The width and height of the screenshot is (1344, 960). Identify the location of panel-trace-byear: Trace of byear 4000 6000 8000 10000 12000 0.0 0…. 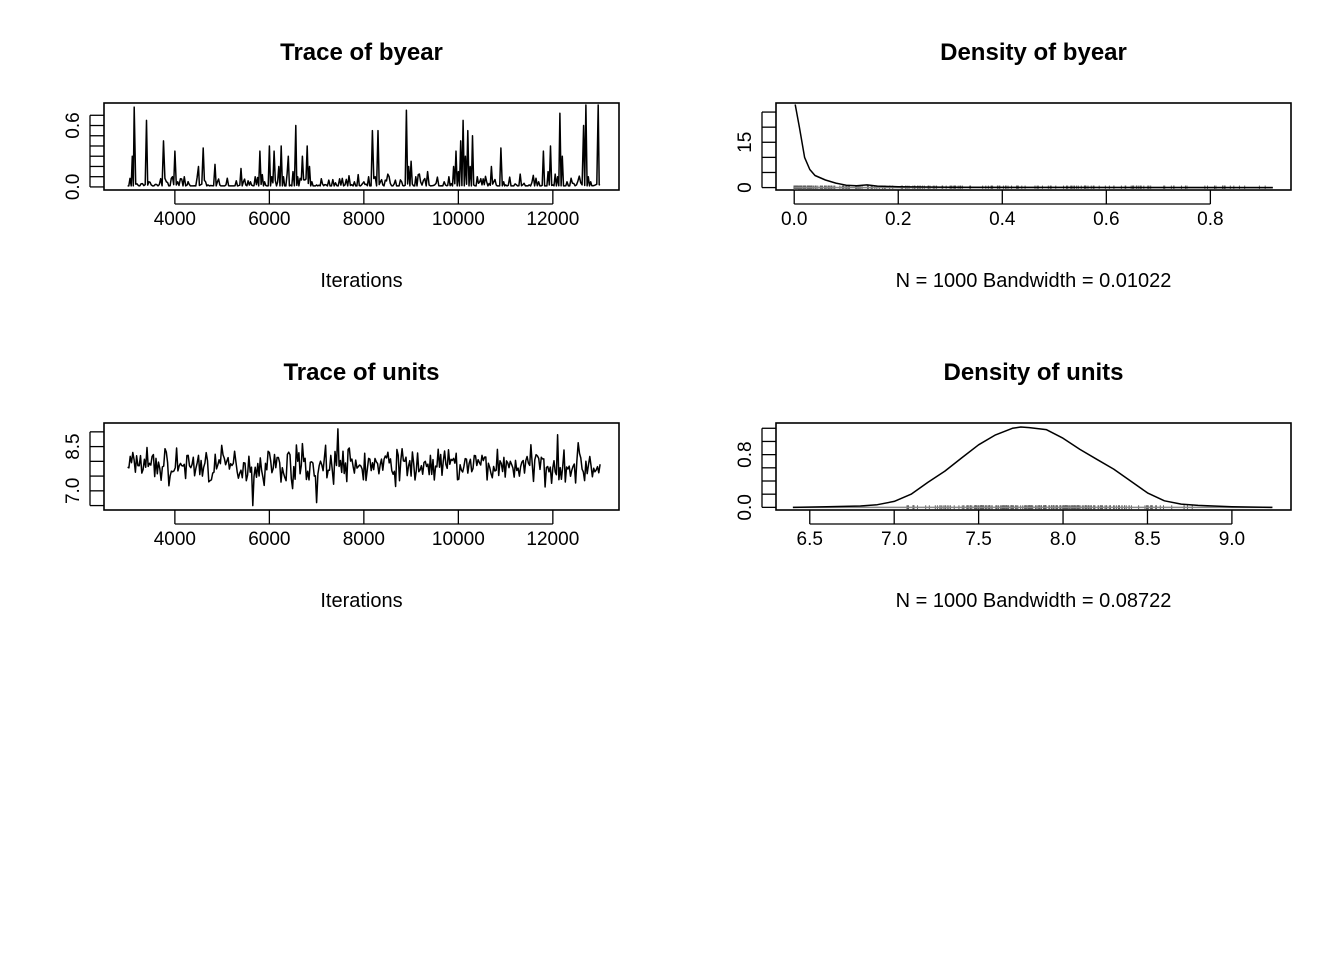
(341, 165).